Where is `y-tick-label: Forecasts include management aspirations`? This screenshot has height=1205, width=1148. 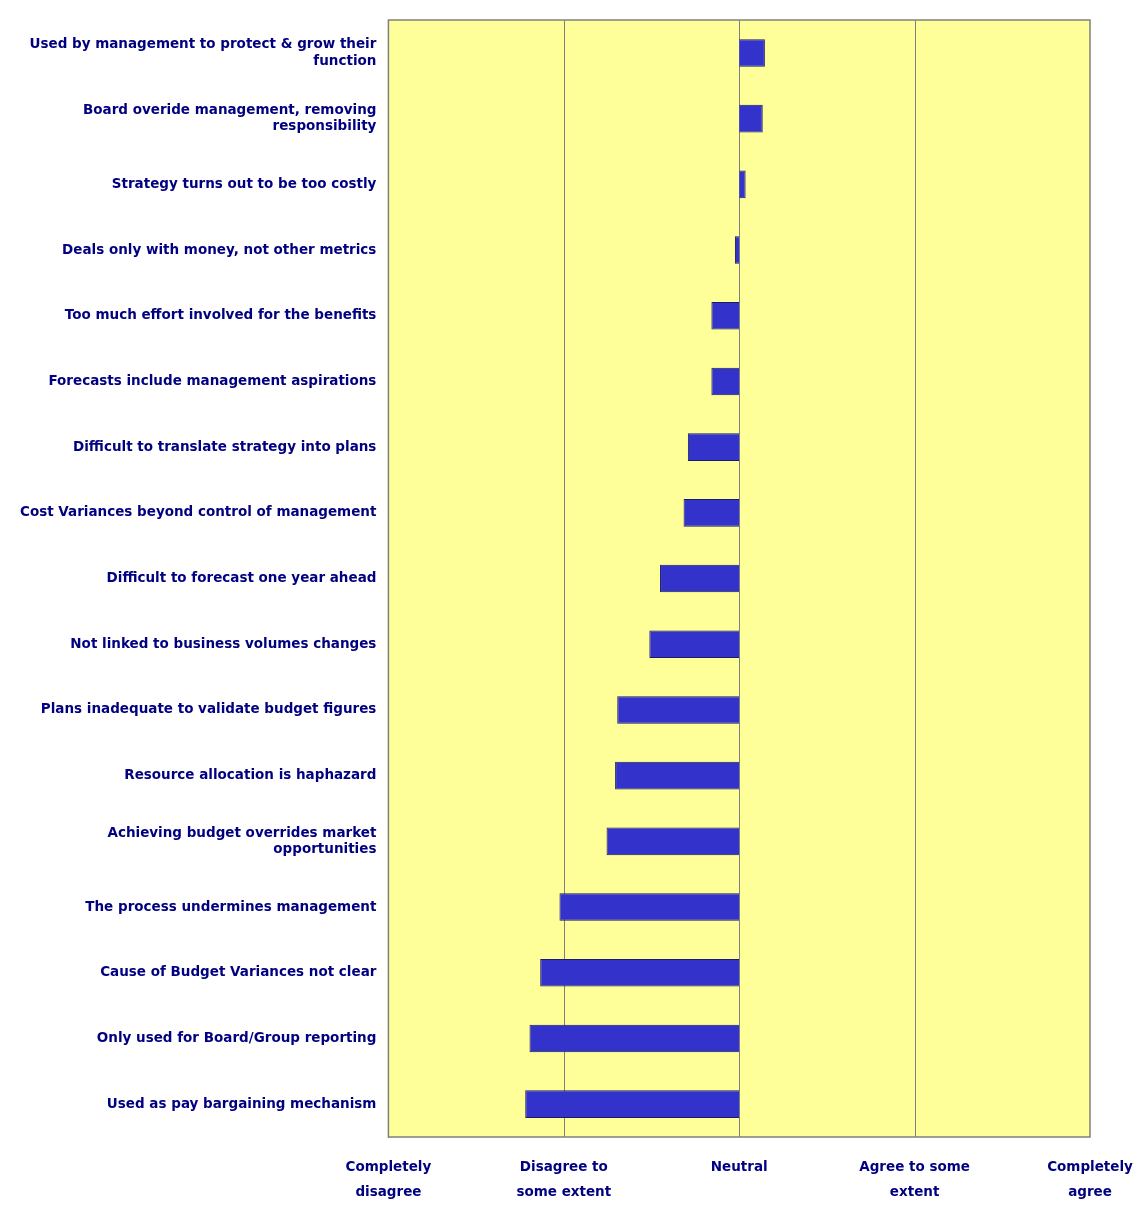 y-tick-label: Forecasts include management aspirations is located at coordinates (212, 379).